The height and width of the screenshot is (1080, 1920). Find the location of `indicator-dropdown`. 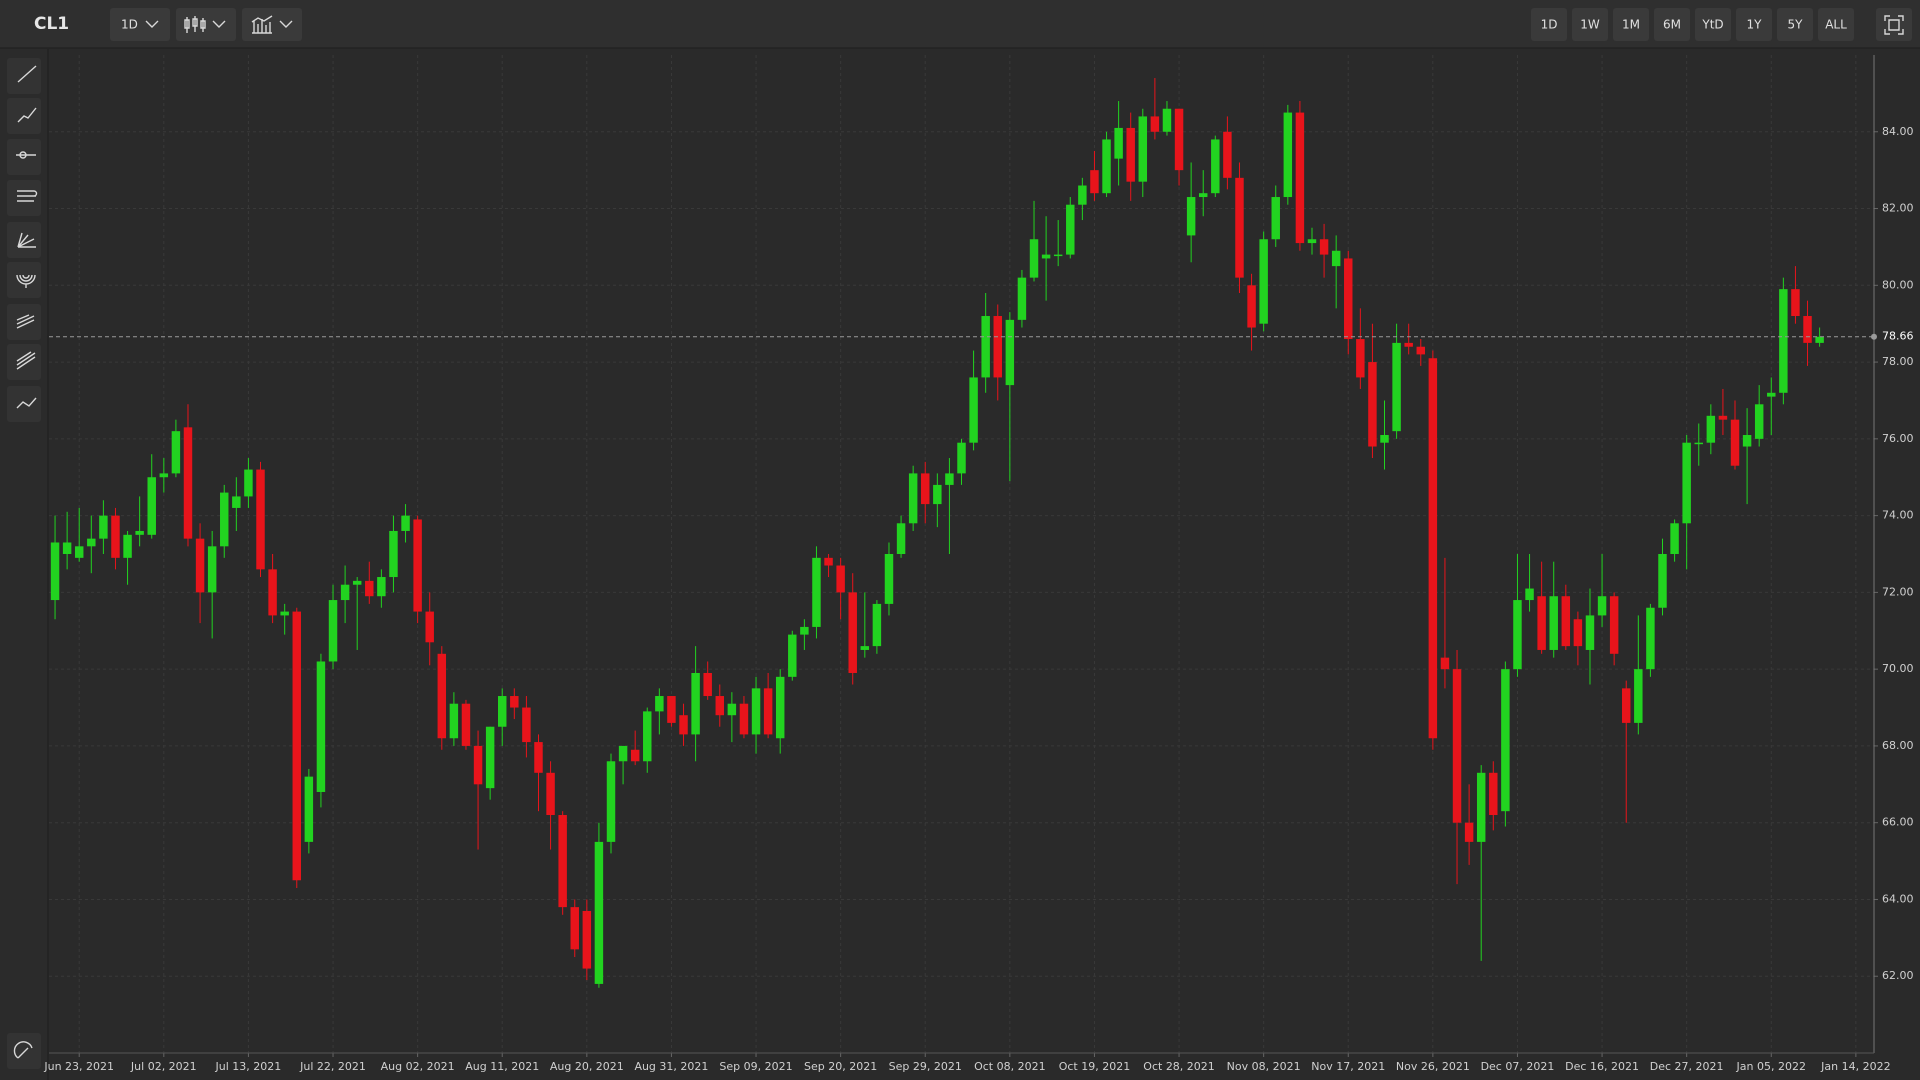

indicator-dropdown is located at coordinates (272, 24).